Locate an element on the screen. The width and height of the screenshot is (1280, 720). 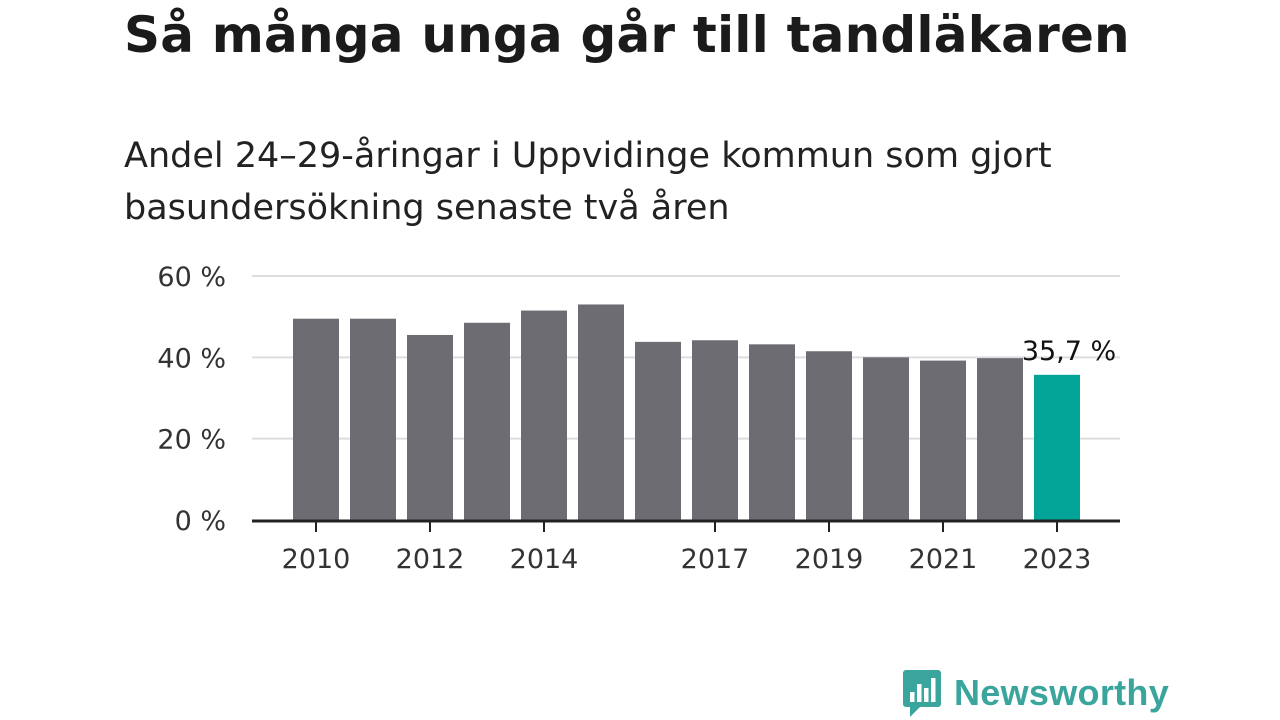
bar-chart-speech-bubble-icon is located at coordinates (922, 693).